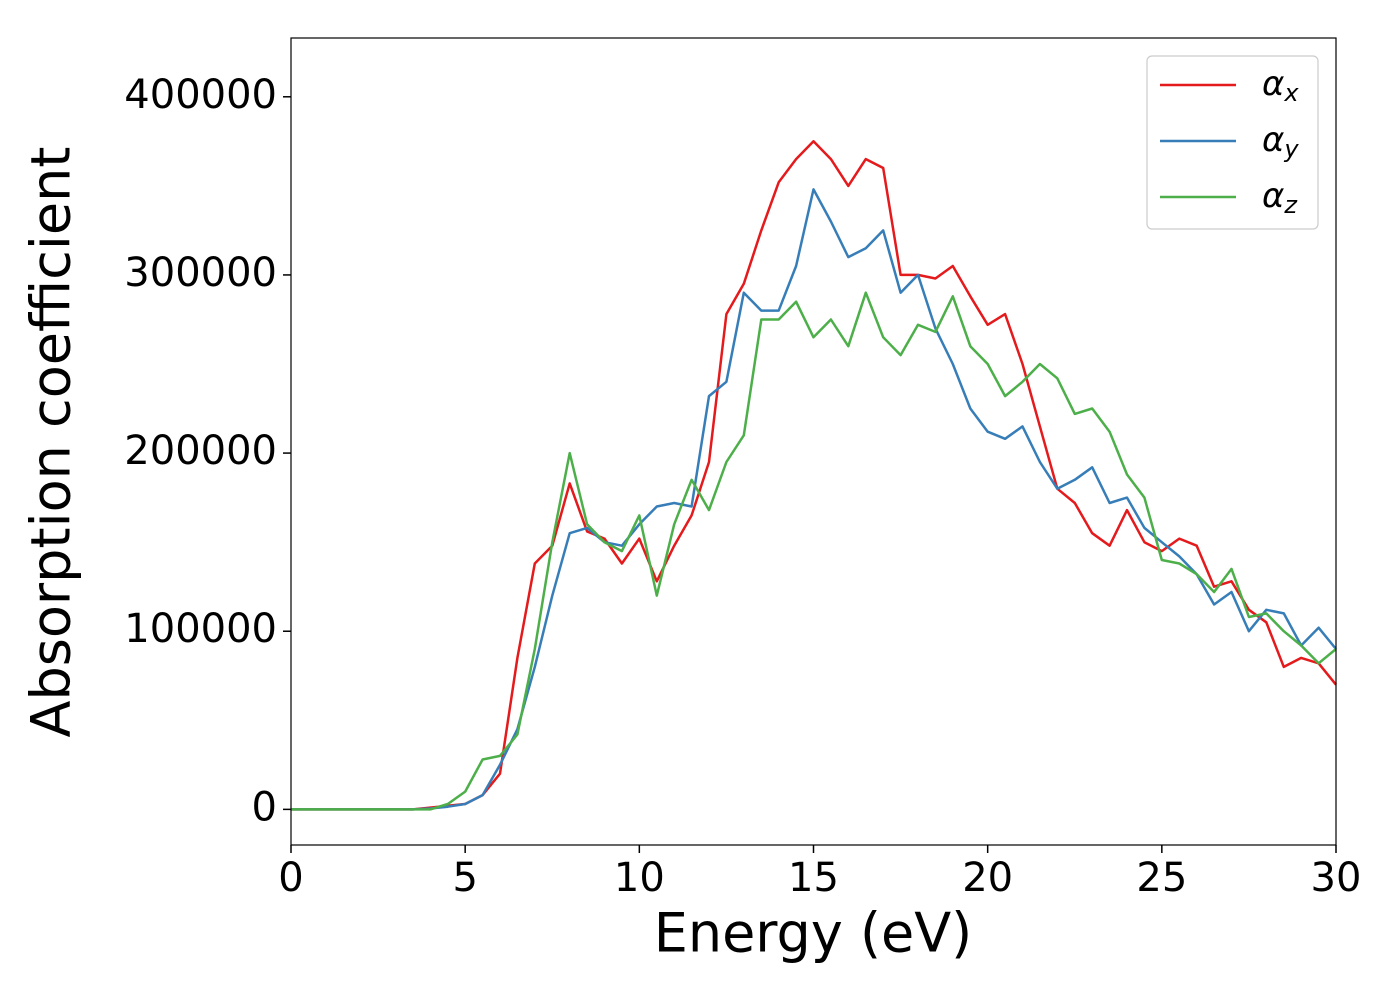  Describe the element at coordinates (200, 95) in the screenshot. I see `y-tick-label: 400000` at that location.